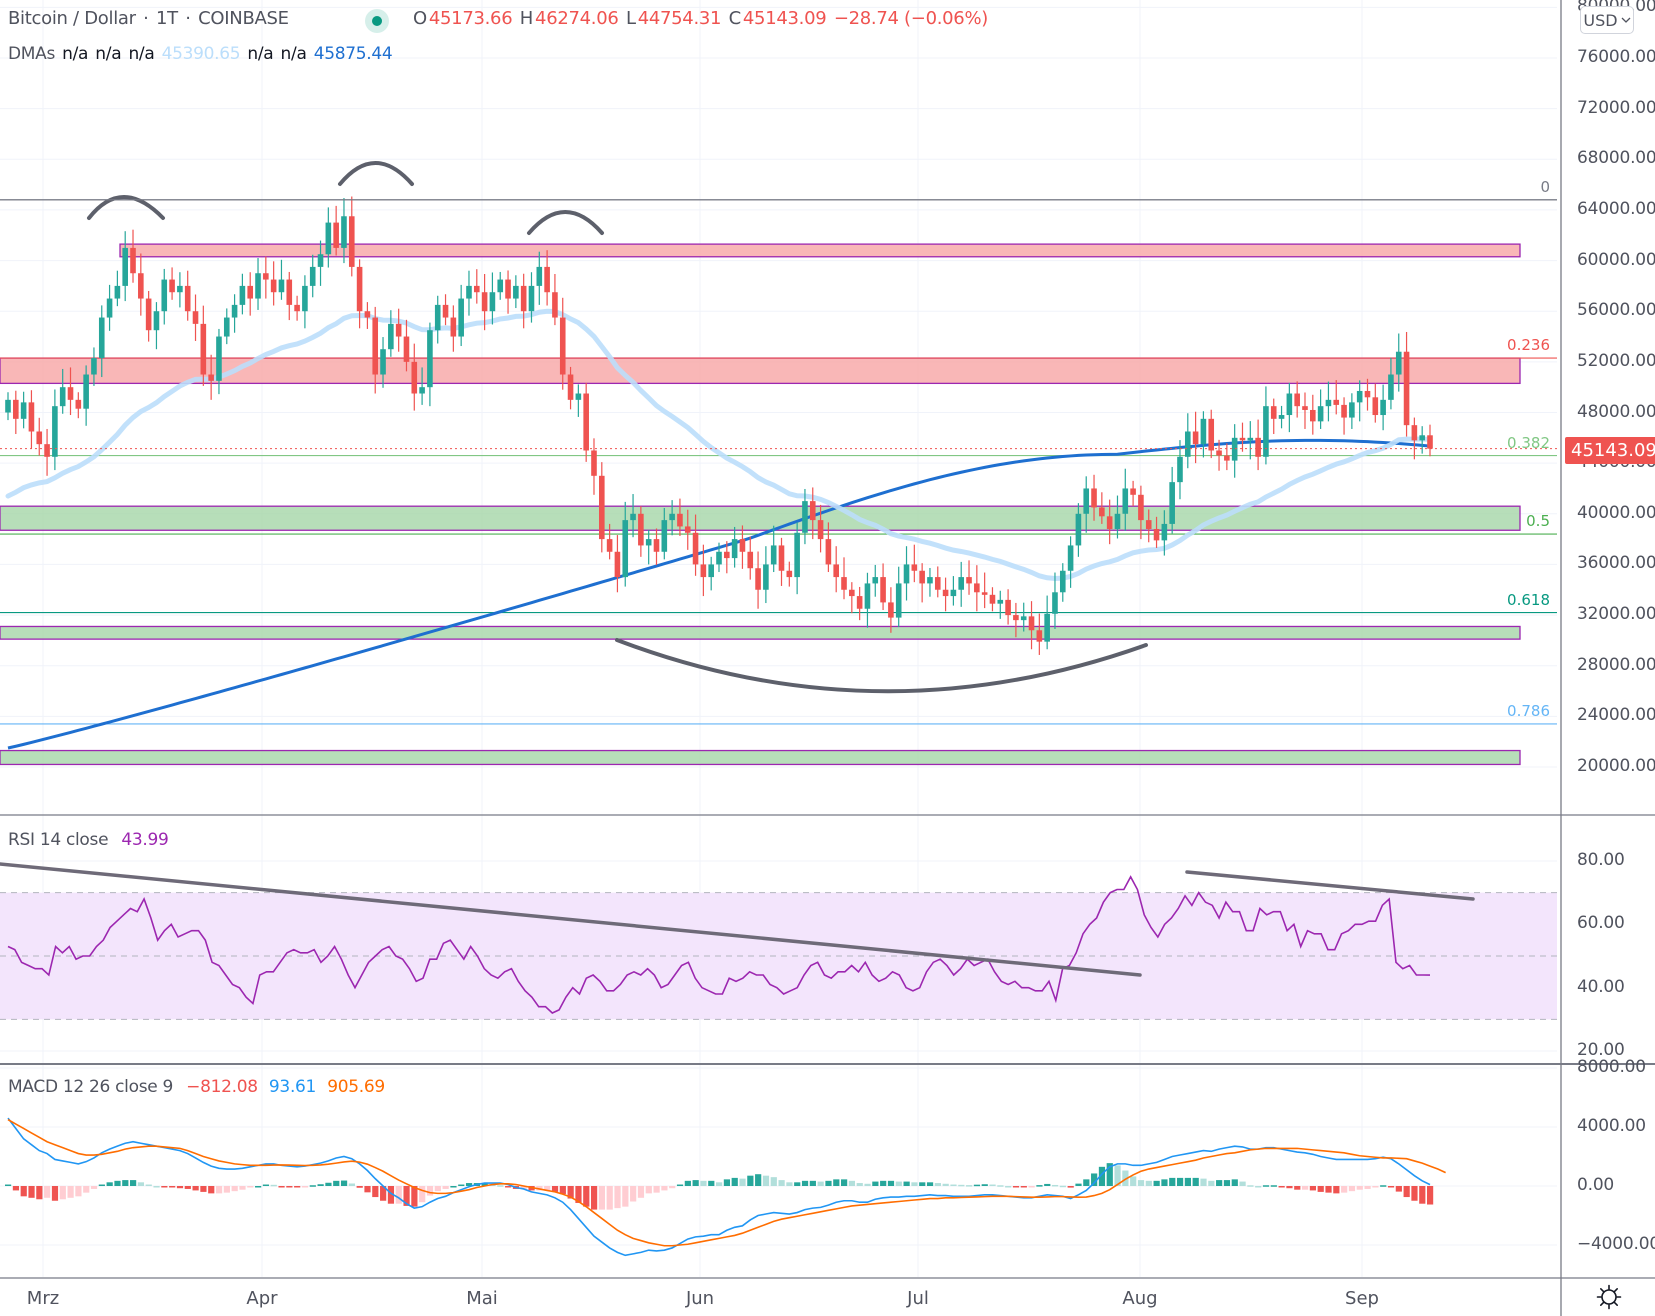 This screenshot has width=1655, height=1316. What do you see at coordinates (1609, 1297) in the screenshot?
I see `settings-gear-icon` at bounding box center [1609, 1297].